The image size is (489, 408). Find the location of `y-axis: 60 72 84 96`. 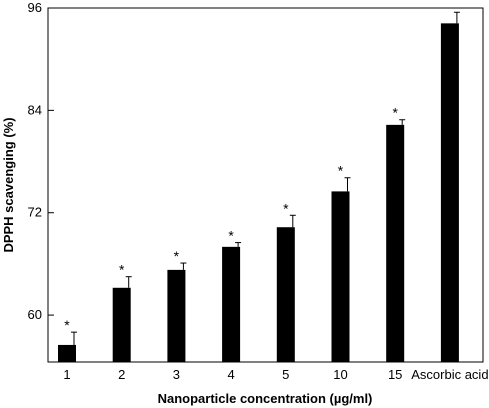

y-axis: 60 72 84 96 is located at coordinates (41, 161).